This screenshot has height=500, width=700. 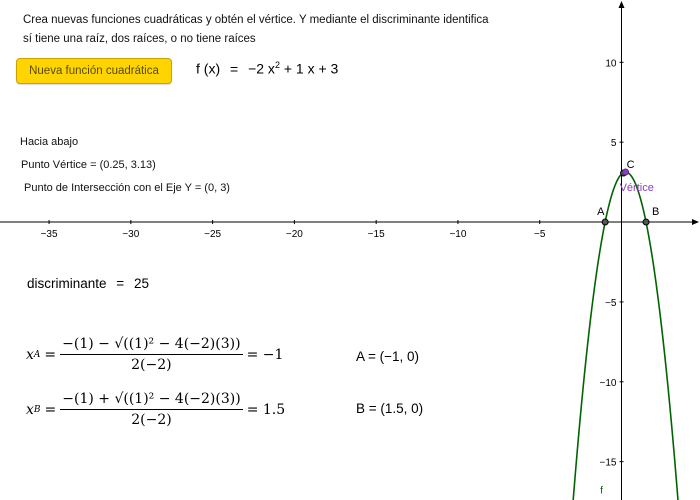 I want to click on xb-denominator: 2(−2), so click(x=151, y=420).